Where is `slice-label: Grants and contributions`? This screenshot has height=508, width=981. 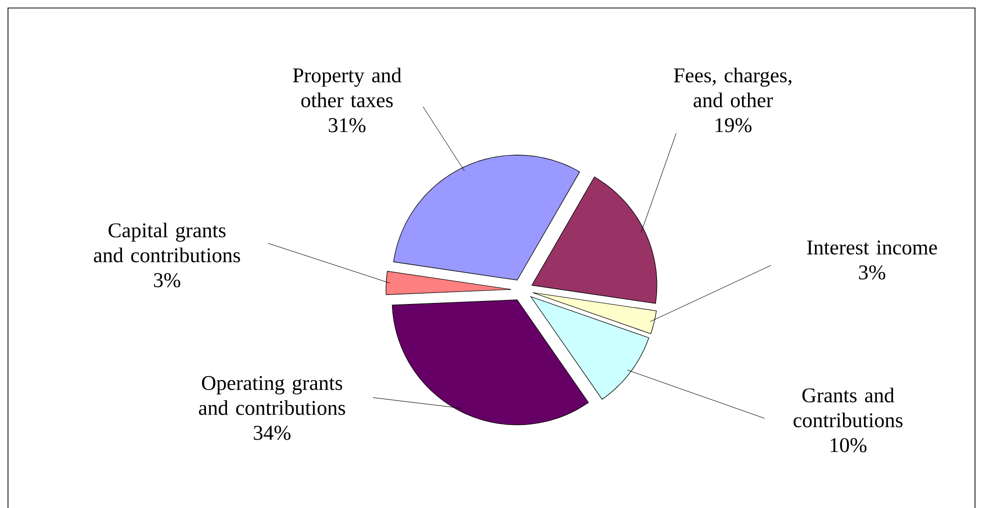
slice-label: Grants and contributions is located at coordinates (848, 408).